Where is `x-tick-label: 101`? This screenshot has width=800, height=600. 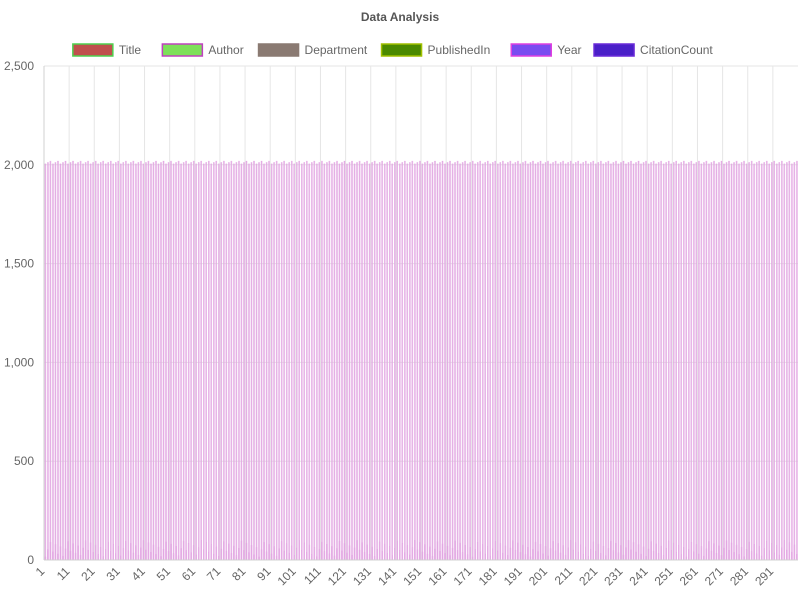 x-tick-label: 101 is located at coordinates (287, 576).